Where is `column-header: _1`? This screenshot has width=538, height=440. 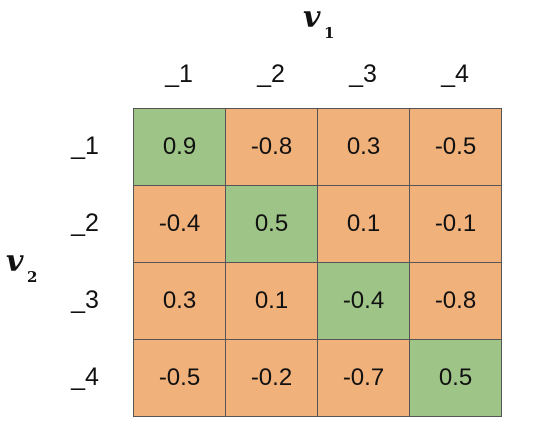 column-header: _1 is located at coordinates (179, 74).